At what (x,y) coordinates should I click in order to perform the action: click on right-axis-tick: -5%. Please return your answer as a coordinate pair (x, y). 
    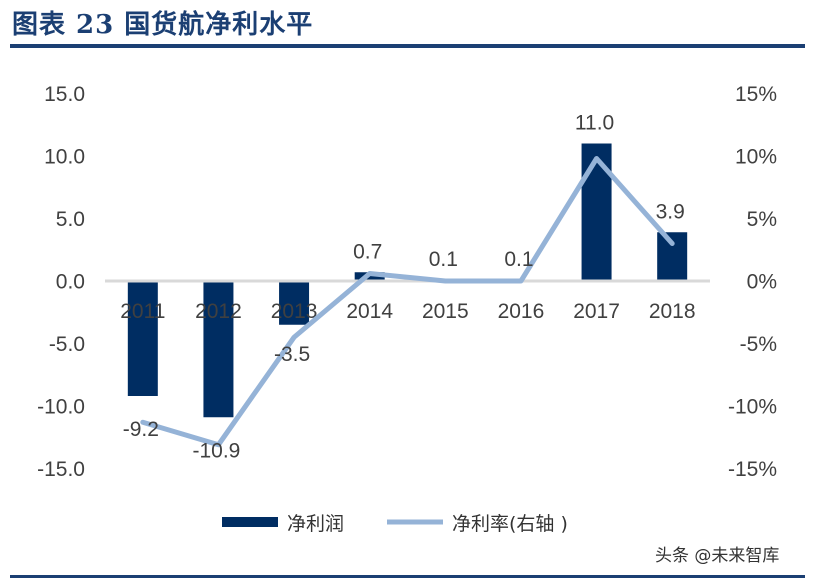
    Looking at the image, I should click on (758, 344).